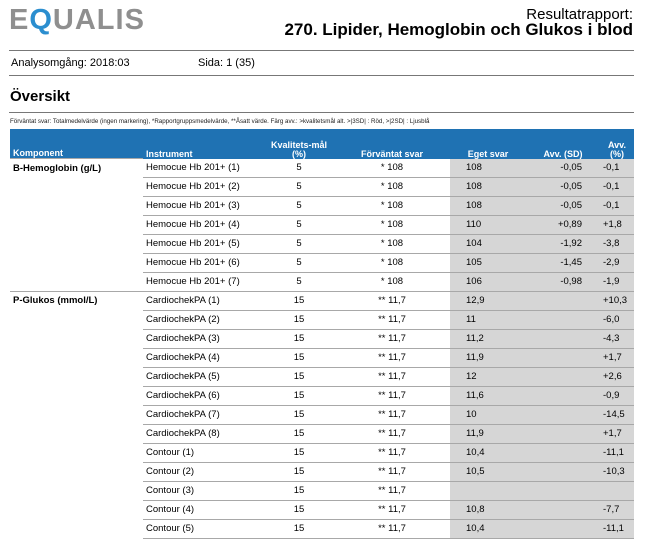 This screenshot has height=539, width=645. I want to click on table-row: CardiochekPA (8) 15 ** 11,7 11,9 +1,7, so click(322, 434).